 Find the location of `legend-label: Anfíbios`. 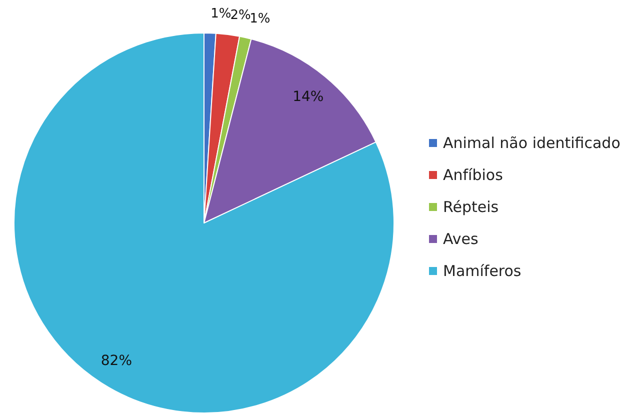

legend-label: Anfíbios is located at coordinates (473, 175).